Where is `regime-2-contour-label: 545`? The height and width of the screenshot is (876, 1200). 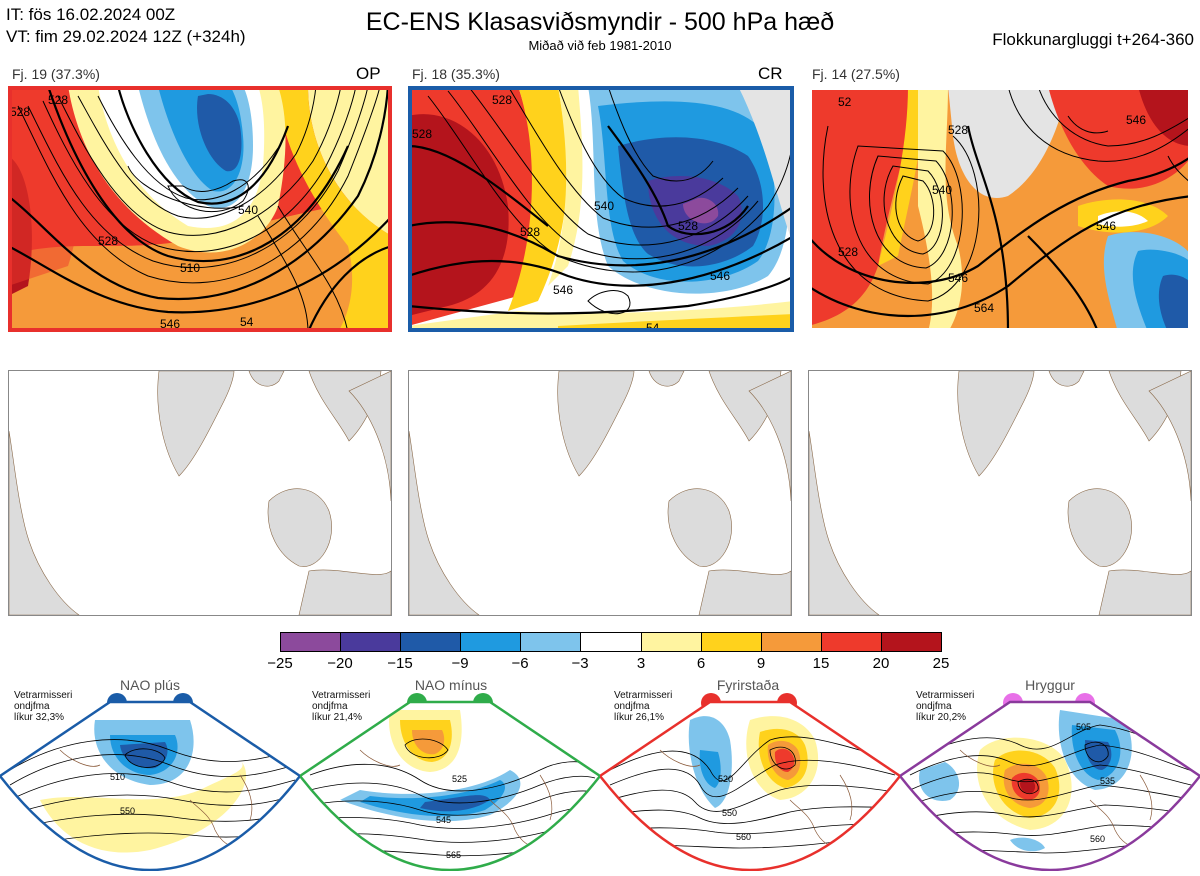
regime-2-contour-label: 545 is located at coordinates (443, 820).